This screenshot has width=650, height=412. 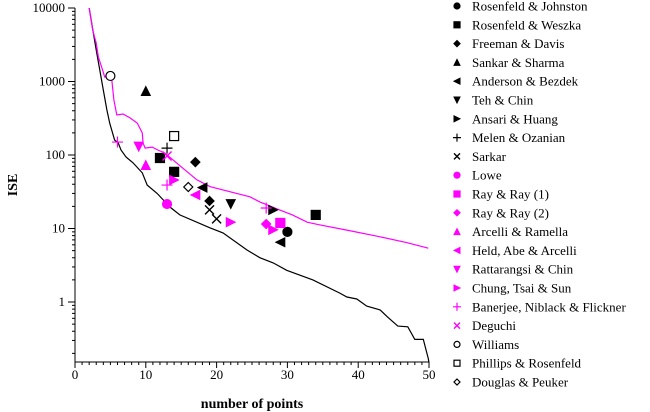 I want to click on legend-label: Williams, so click(x=495, y=344).